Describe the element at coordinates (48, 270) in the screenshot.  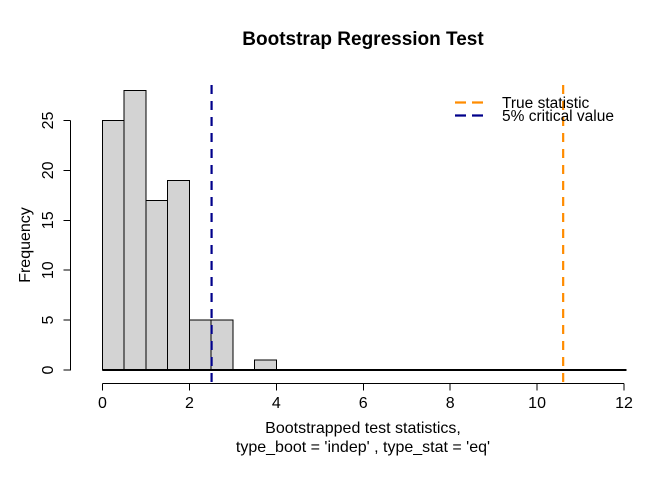
I see `y-tick-label: 10` at that location.